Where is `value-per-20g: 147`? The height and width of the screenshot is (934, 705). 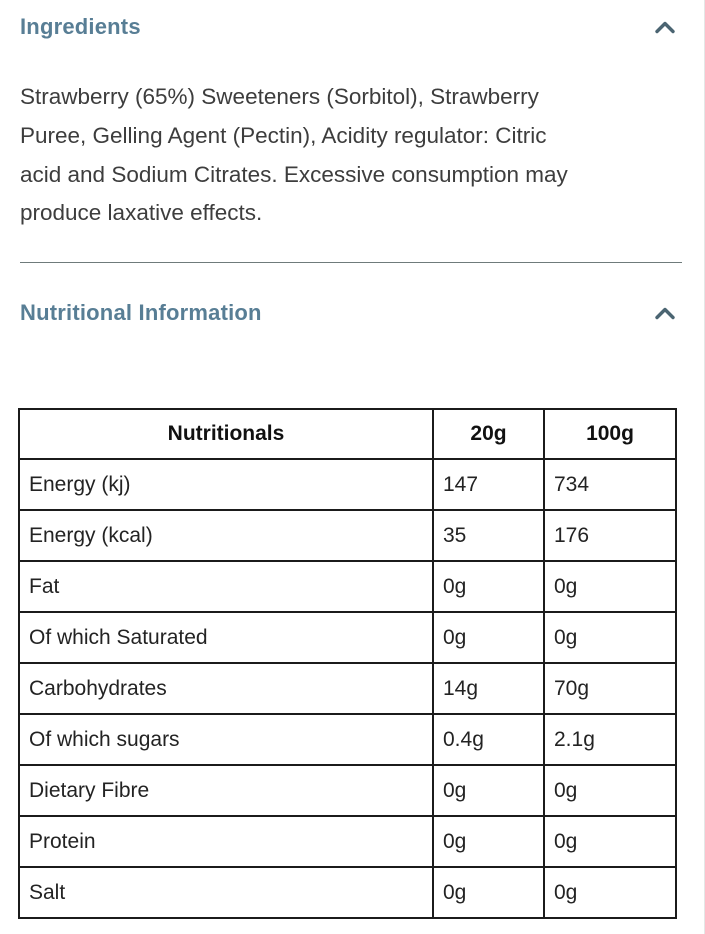
value-per-20g: 147 is located at coordinates (488, 484).